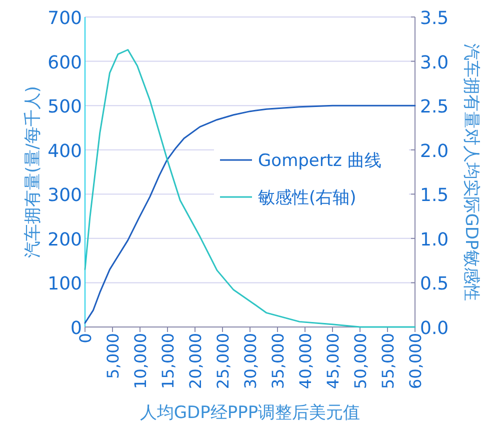 This screenshot has width=489, height=432. What do you see at coordinates (140, 361) in the screenshot?
I see `x-tick-label: 10,000` at bounding box center [140, 361].